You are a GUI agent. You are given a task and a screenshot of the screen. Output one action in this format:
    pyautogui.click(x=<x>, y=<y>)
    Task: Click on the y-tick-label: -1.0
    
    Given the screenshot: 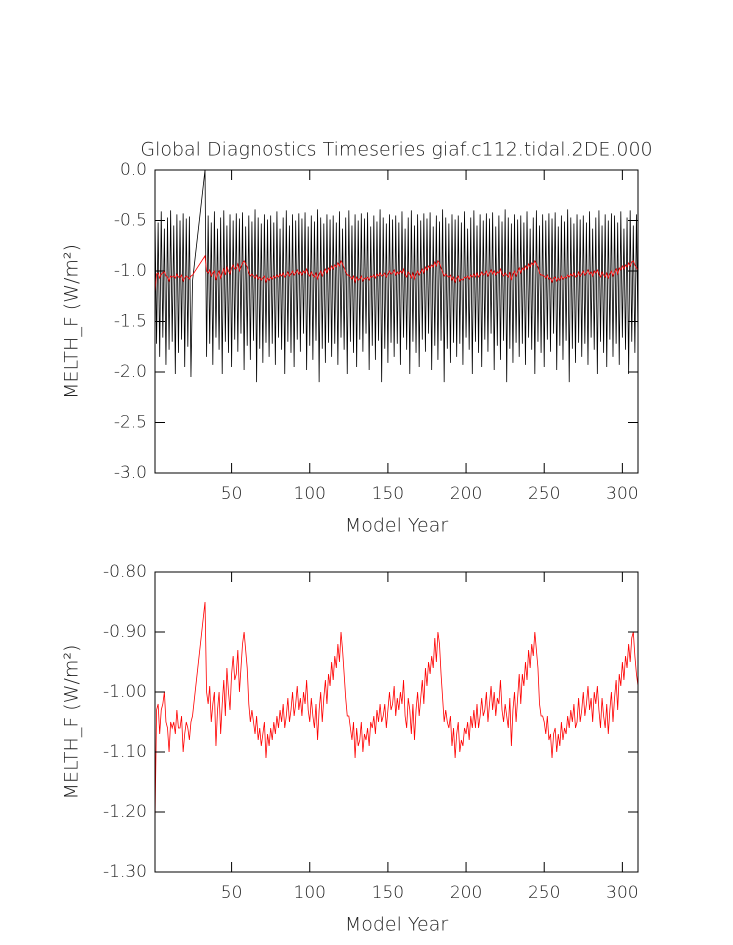 What is the action you would take?
    pyautogui.click(x=130, y=271)
    